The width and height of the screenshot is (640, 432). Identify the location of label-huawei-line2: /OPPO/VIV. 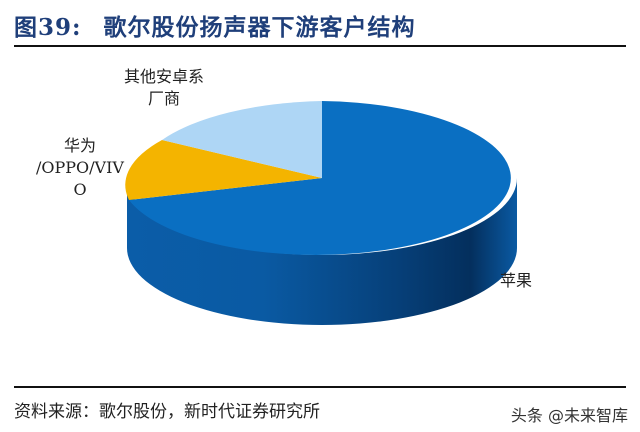
(80, 167).